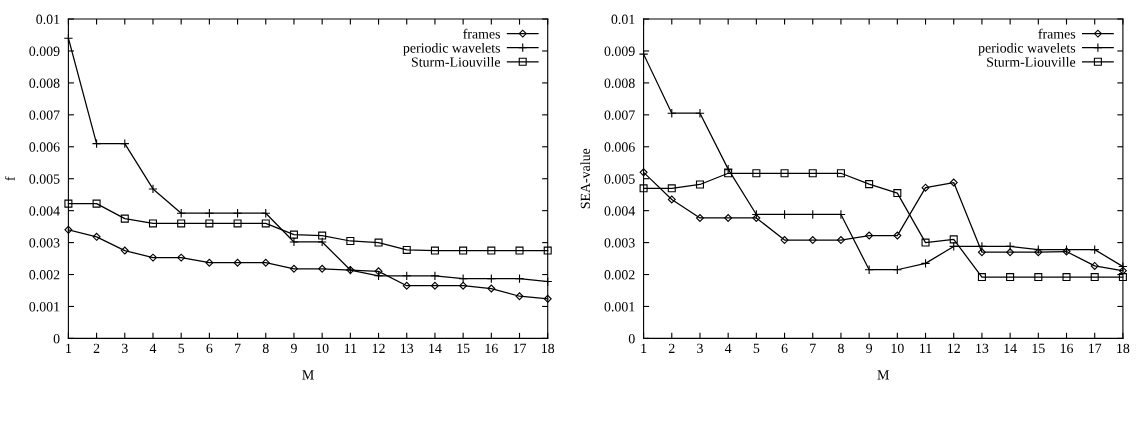 The image size is (1140, 423). What do you see at coordinates (44, 179) in the screenshot?
I see `y-tick-label: 0.005` at bounding box center [44, 179].